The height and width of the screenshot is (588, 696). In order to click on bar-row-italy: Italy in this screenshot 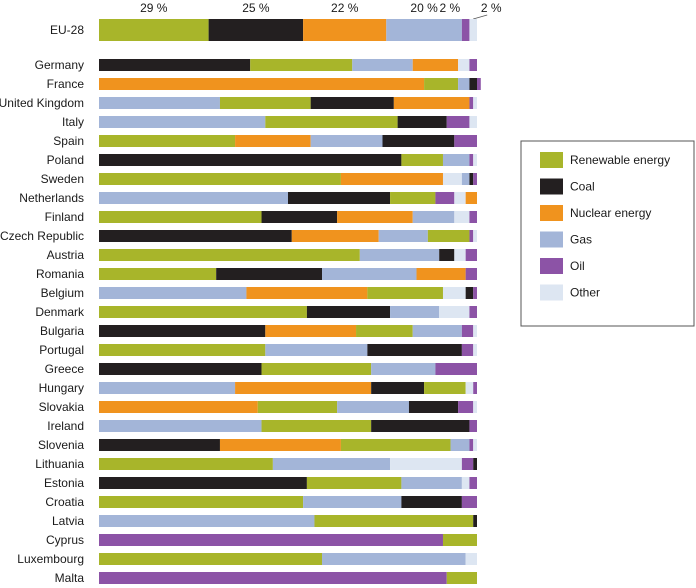, I will do `click(269, 122)`.